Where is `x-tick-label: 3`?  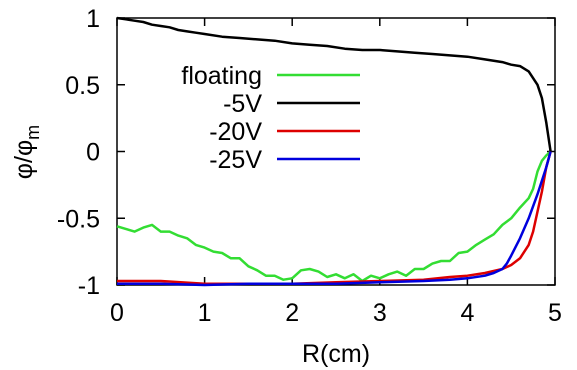
x-tick-label: 3 is located at coordinates (380, 313).